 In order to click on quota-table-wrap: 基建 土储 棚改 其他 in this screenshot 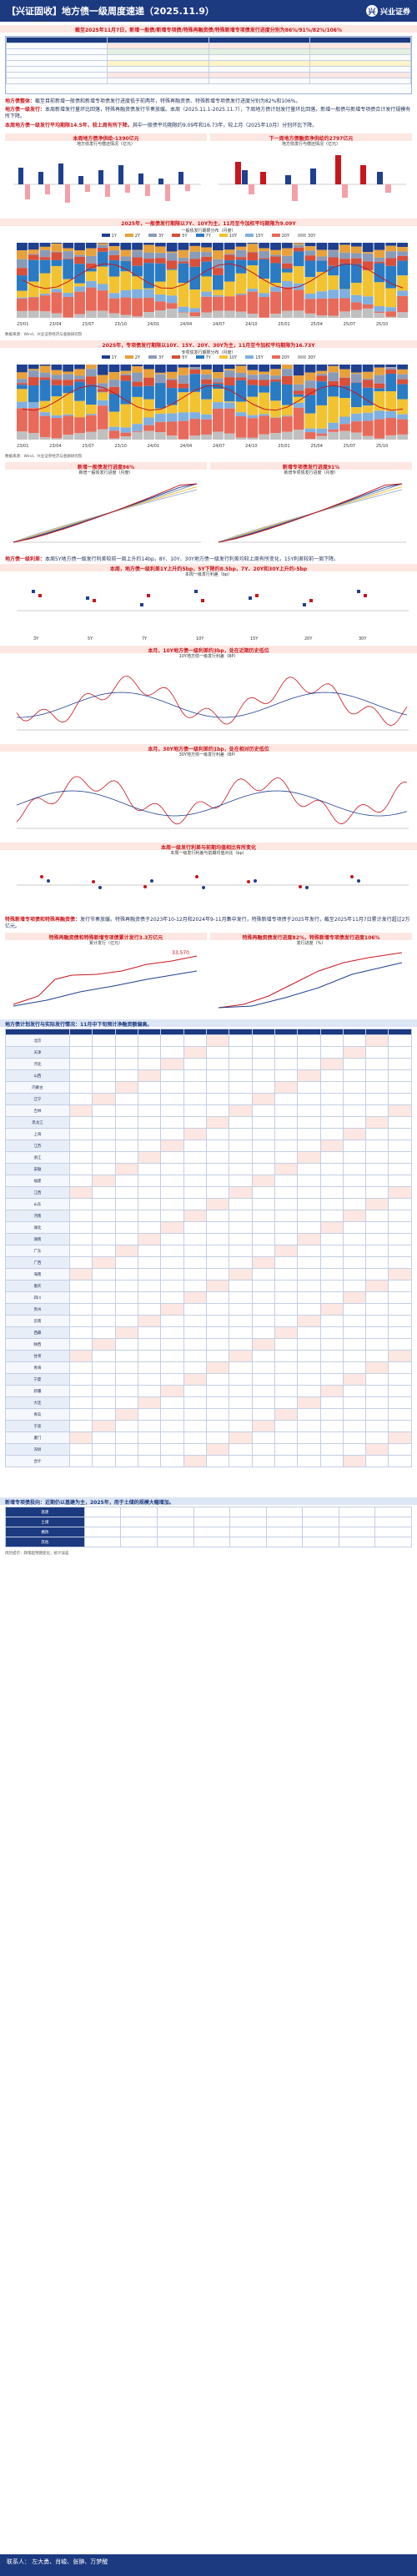, I will do `click(209, 1527)`.